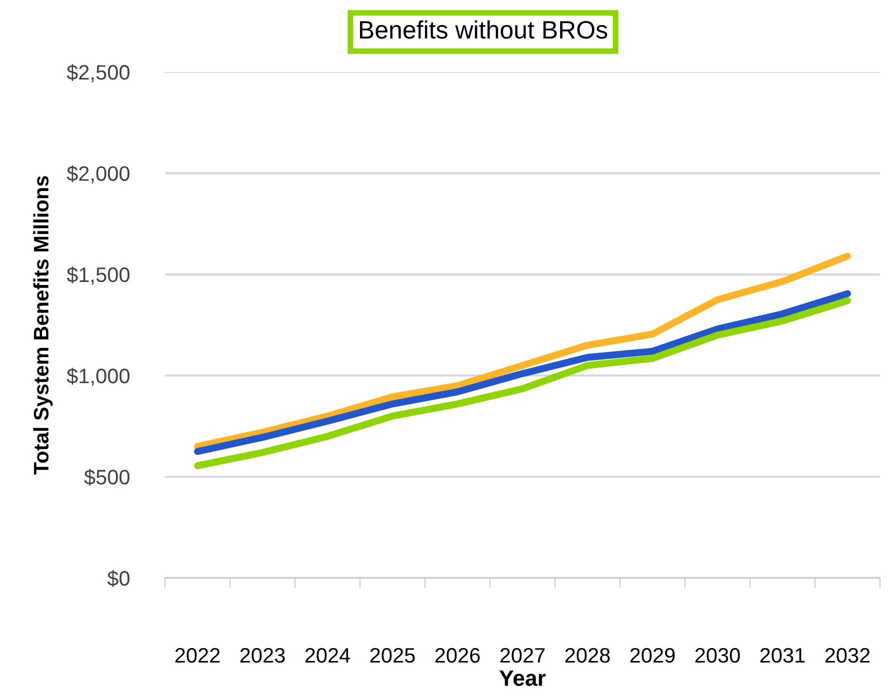 Image resolution: width=891 pixels, height=694 pixels. Describe the element at coordinates (522, 655) in the screenshot. I see `x-tick-label: 2027` at that location.